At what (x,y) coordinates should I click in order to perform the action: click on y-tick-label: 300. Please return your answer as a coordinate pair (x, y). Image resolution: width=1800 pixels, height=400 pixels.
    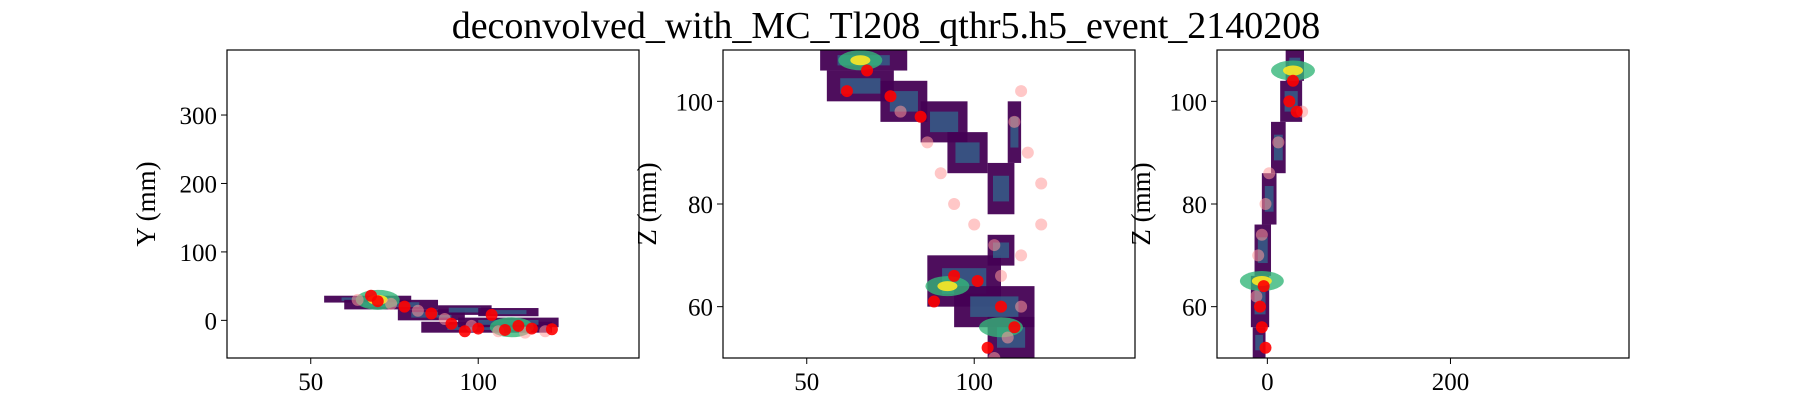
    Looking at the image, I should click on (199, 116).